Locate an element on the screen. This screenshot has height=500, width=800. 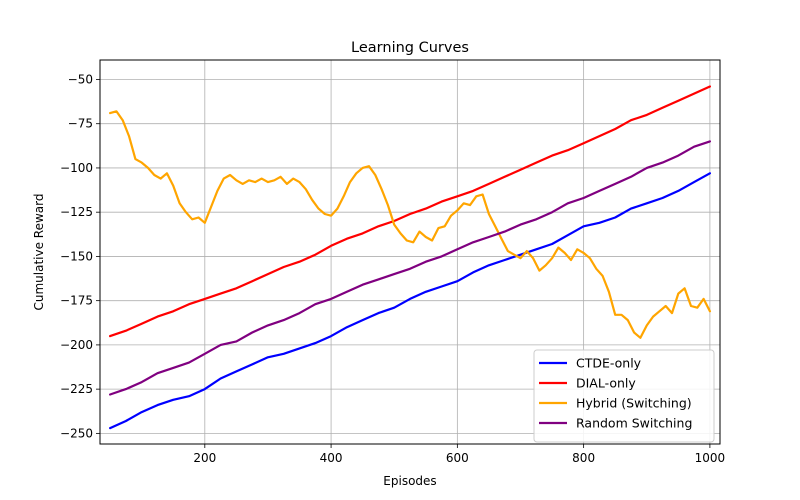
x-axis-label: Episodes is located at coordinates (409, 481).